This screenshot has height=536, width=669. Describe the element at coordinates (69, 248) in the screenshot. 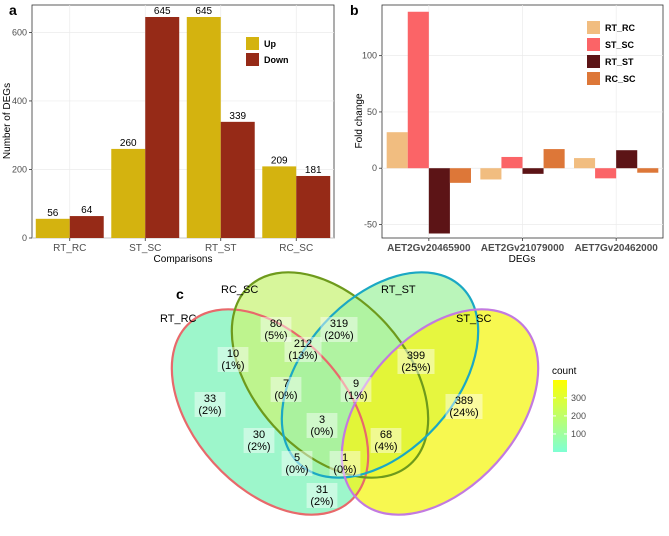

I see `x-tick-label-rt-rc: RT_RC` at that location.